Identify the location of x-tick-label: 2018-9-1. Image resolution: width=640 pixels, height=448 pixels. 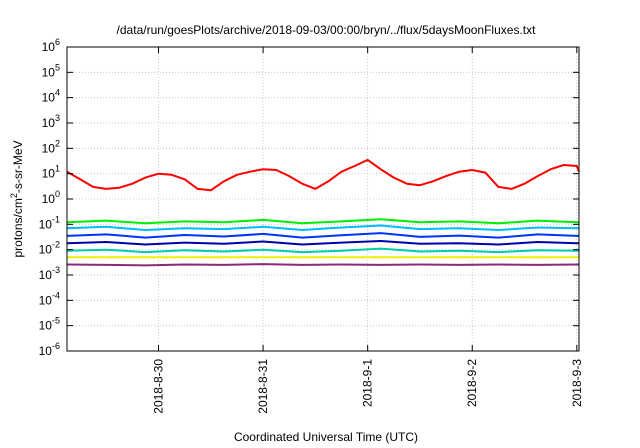
(368, 383).